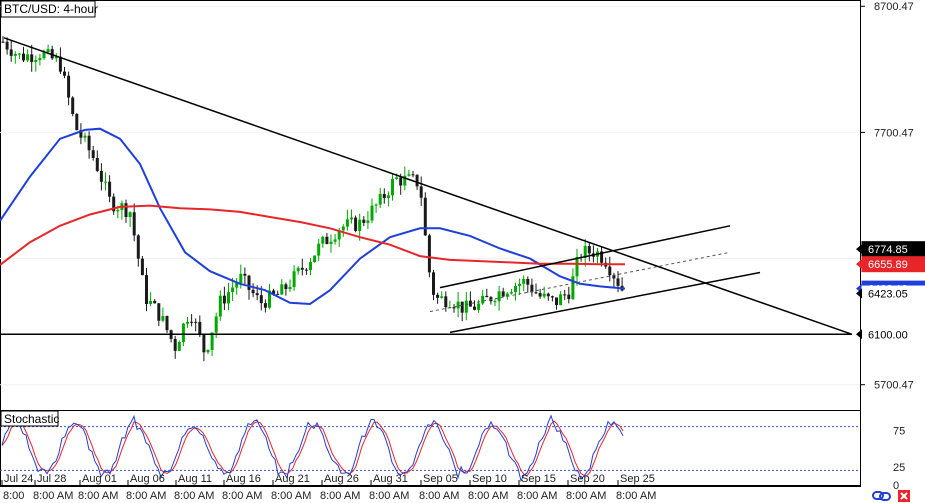 The image size is (925, 503). I want to click on close-icon, so click(904, 496).